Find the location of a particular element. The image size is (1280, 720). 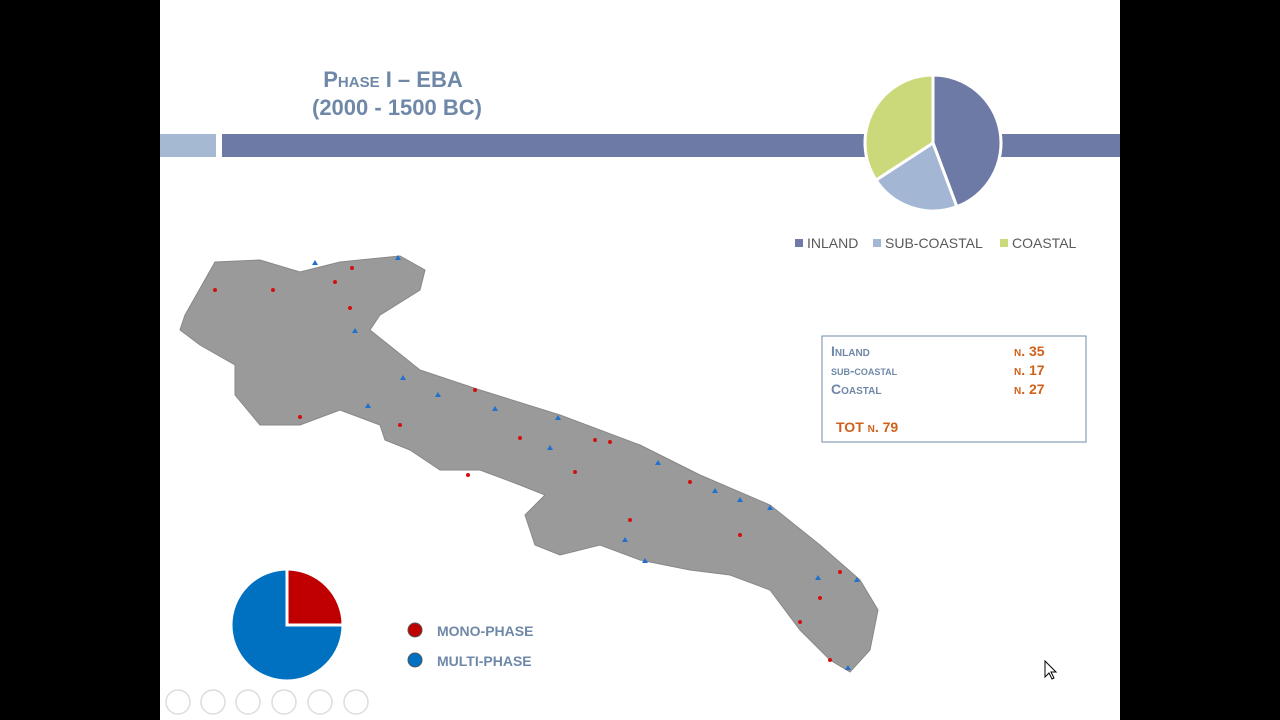

next-button is located at coordinates (213, 702).